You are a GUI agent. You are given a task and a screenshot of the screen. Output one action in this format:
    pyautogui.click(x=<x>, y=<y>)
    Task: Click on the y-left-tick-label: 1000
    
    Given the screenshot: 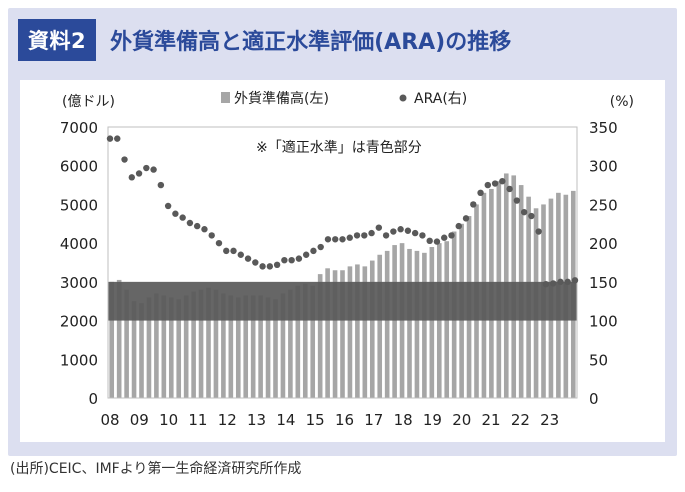 What is the action you would take?
    pyautogui.click(x=79, y=360)
    